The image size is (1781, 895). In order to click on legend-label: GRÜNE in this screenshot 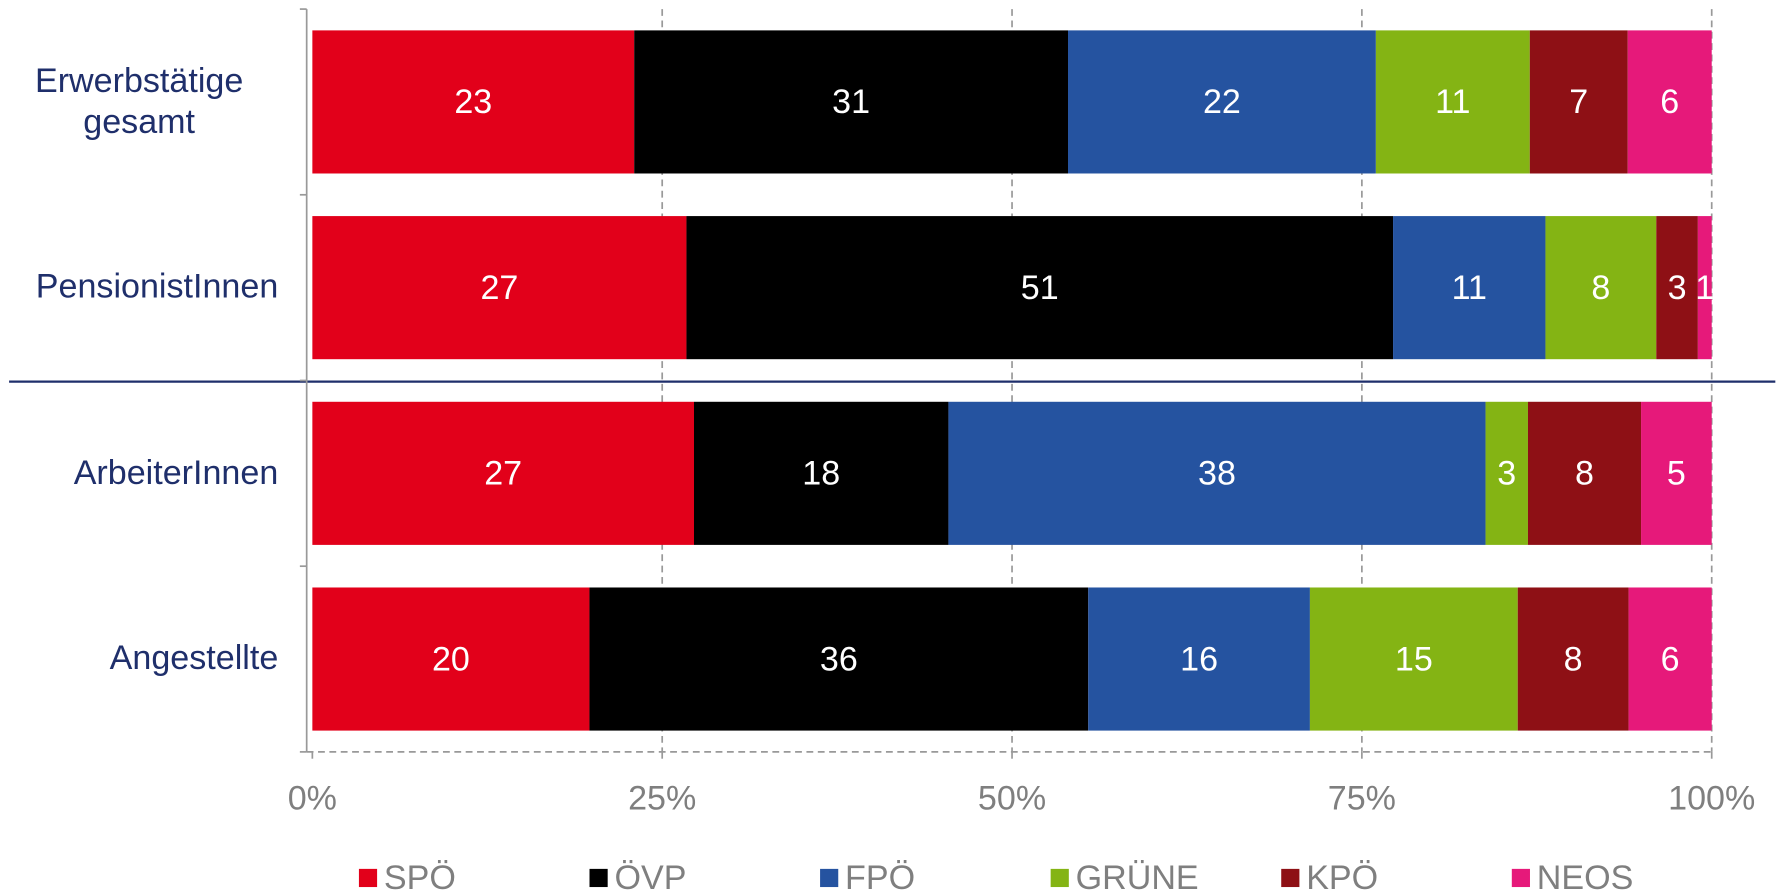, I will do `click(1137, 877)`.